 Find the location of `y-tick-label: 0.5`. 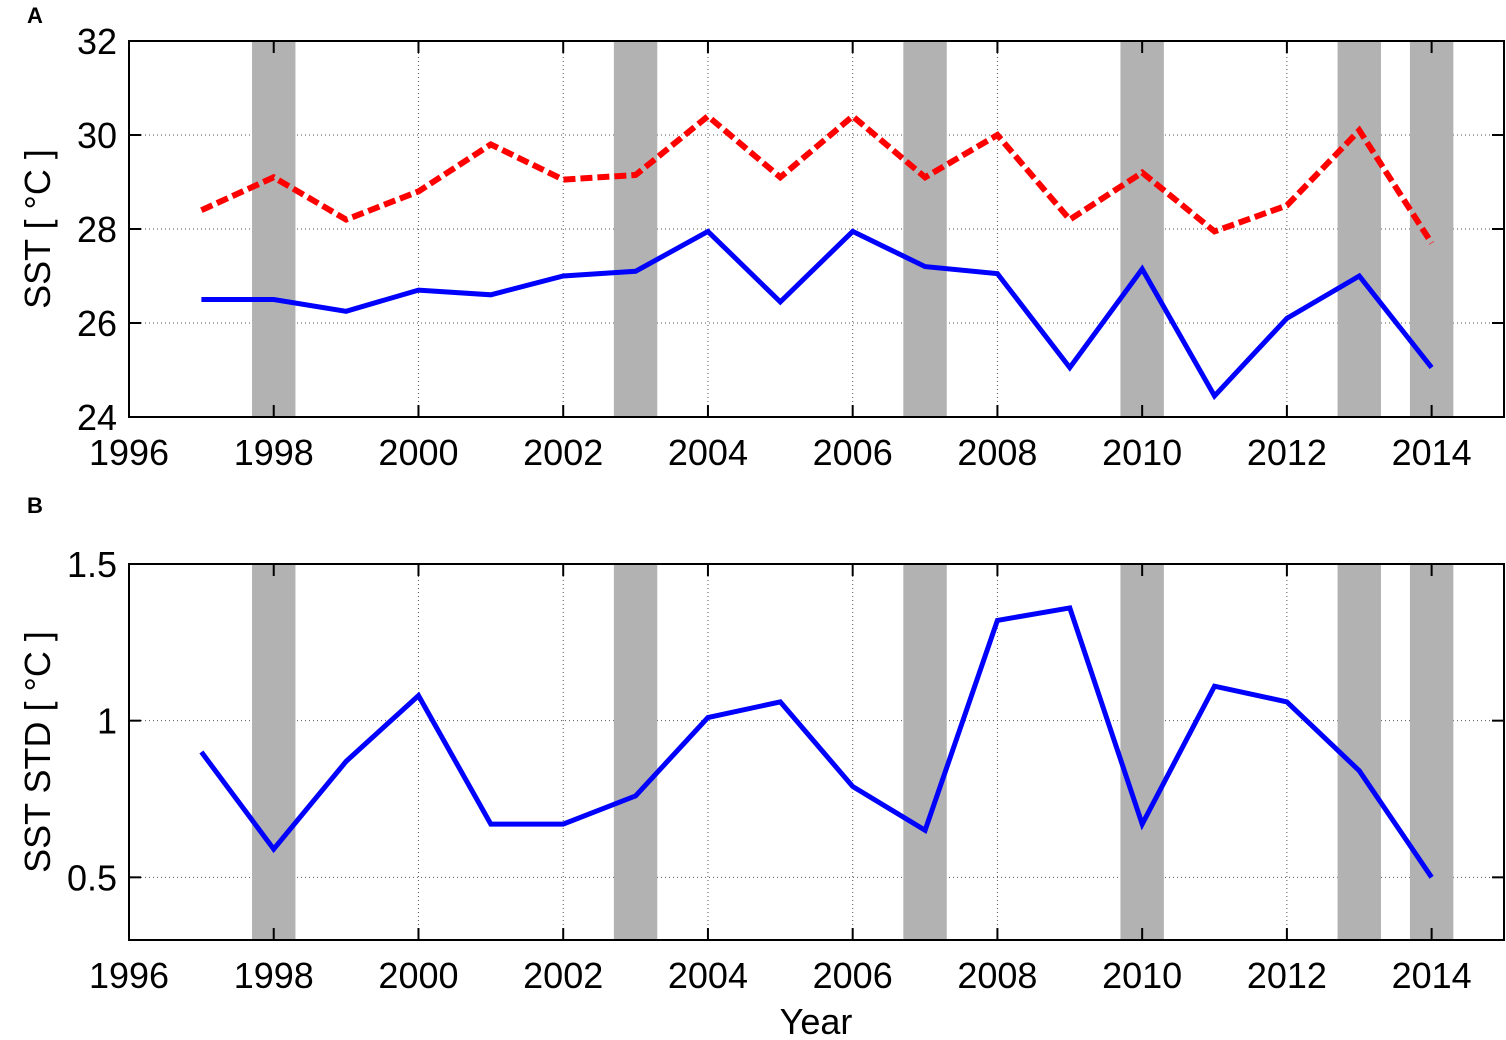

y-tick-label: 0.5 is located at coordinates (92, 877).